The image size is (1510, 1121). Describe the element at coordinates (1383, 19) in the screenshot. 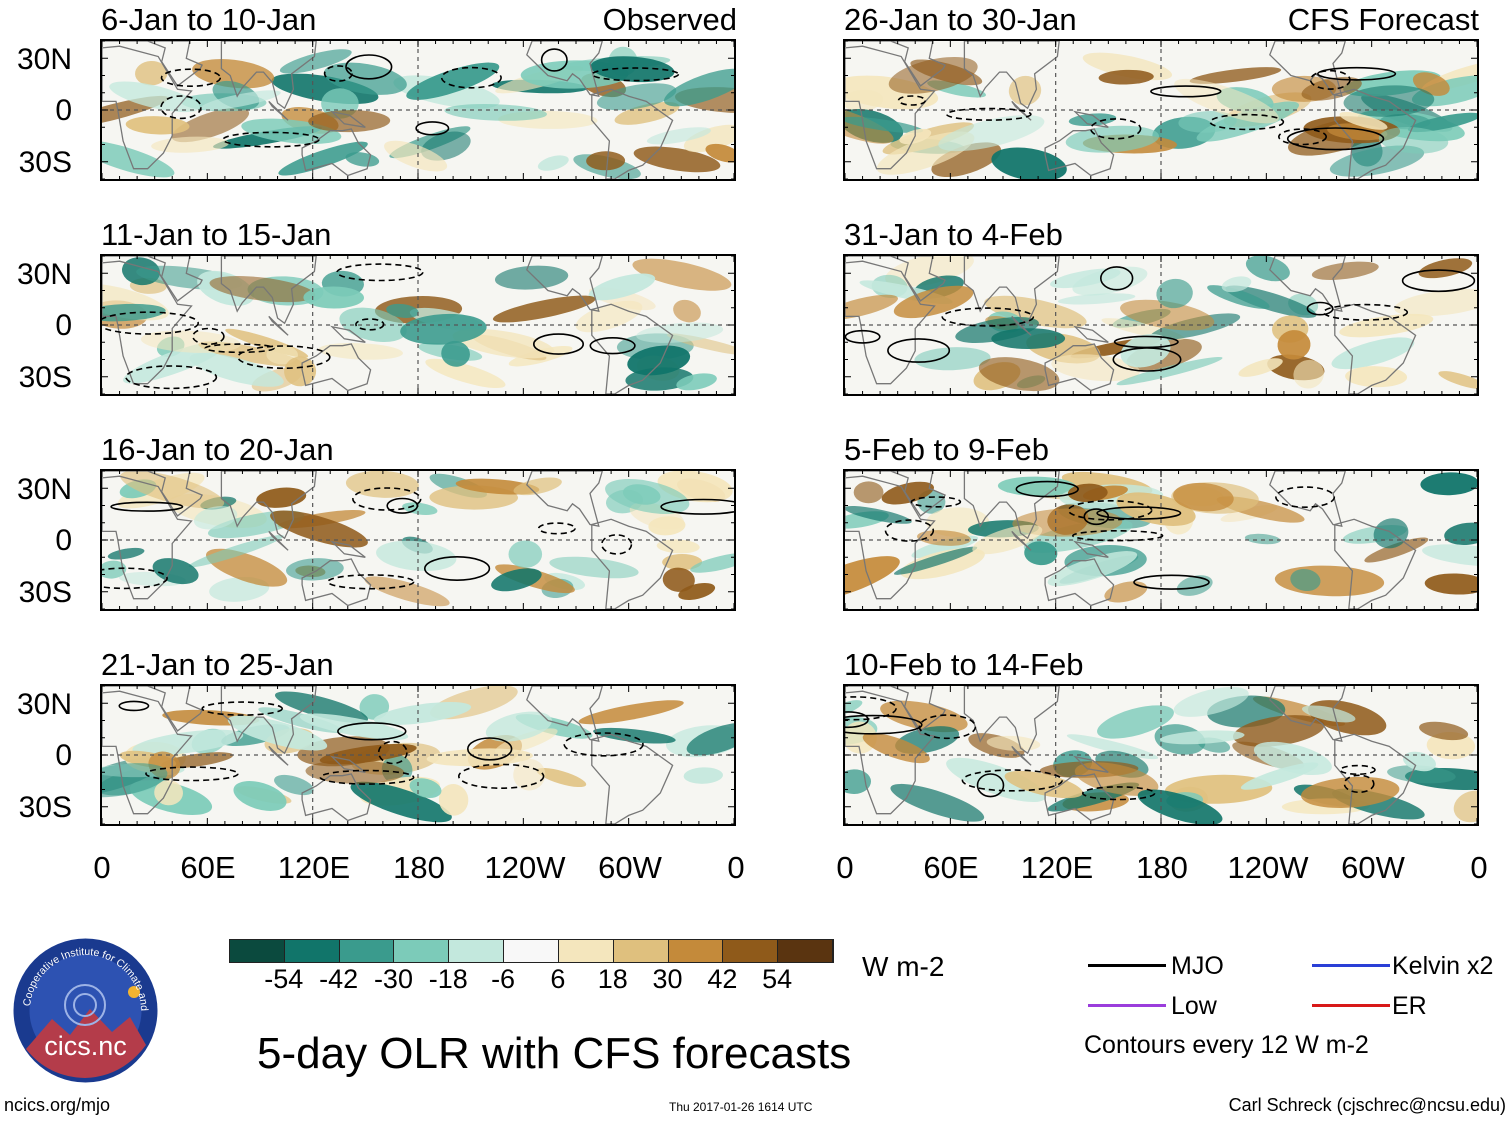

I see `panel-tag-cfs-forecast: CFS Forecast` at that location.